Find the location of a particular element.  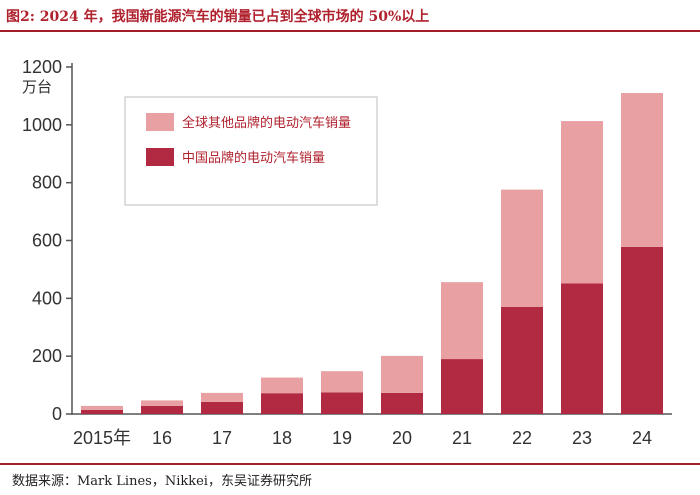

y-tick-label: 200 is located at coordinates (47, 356).